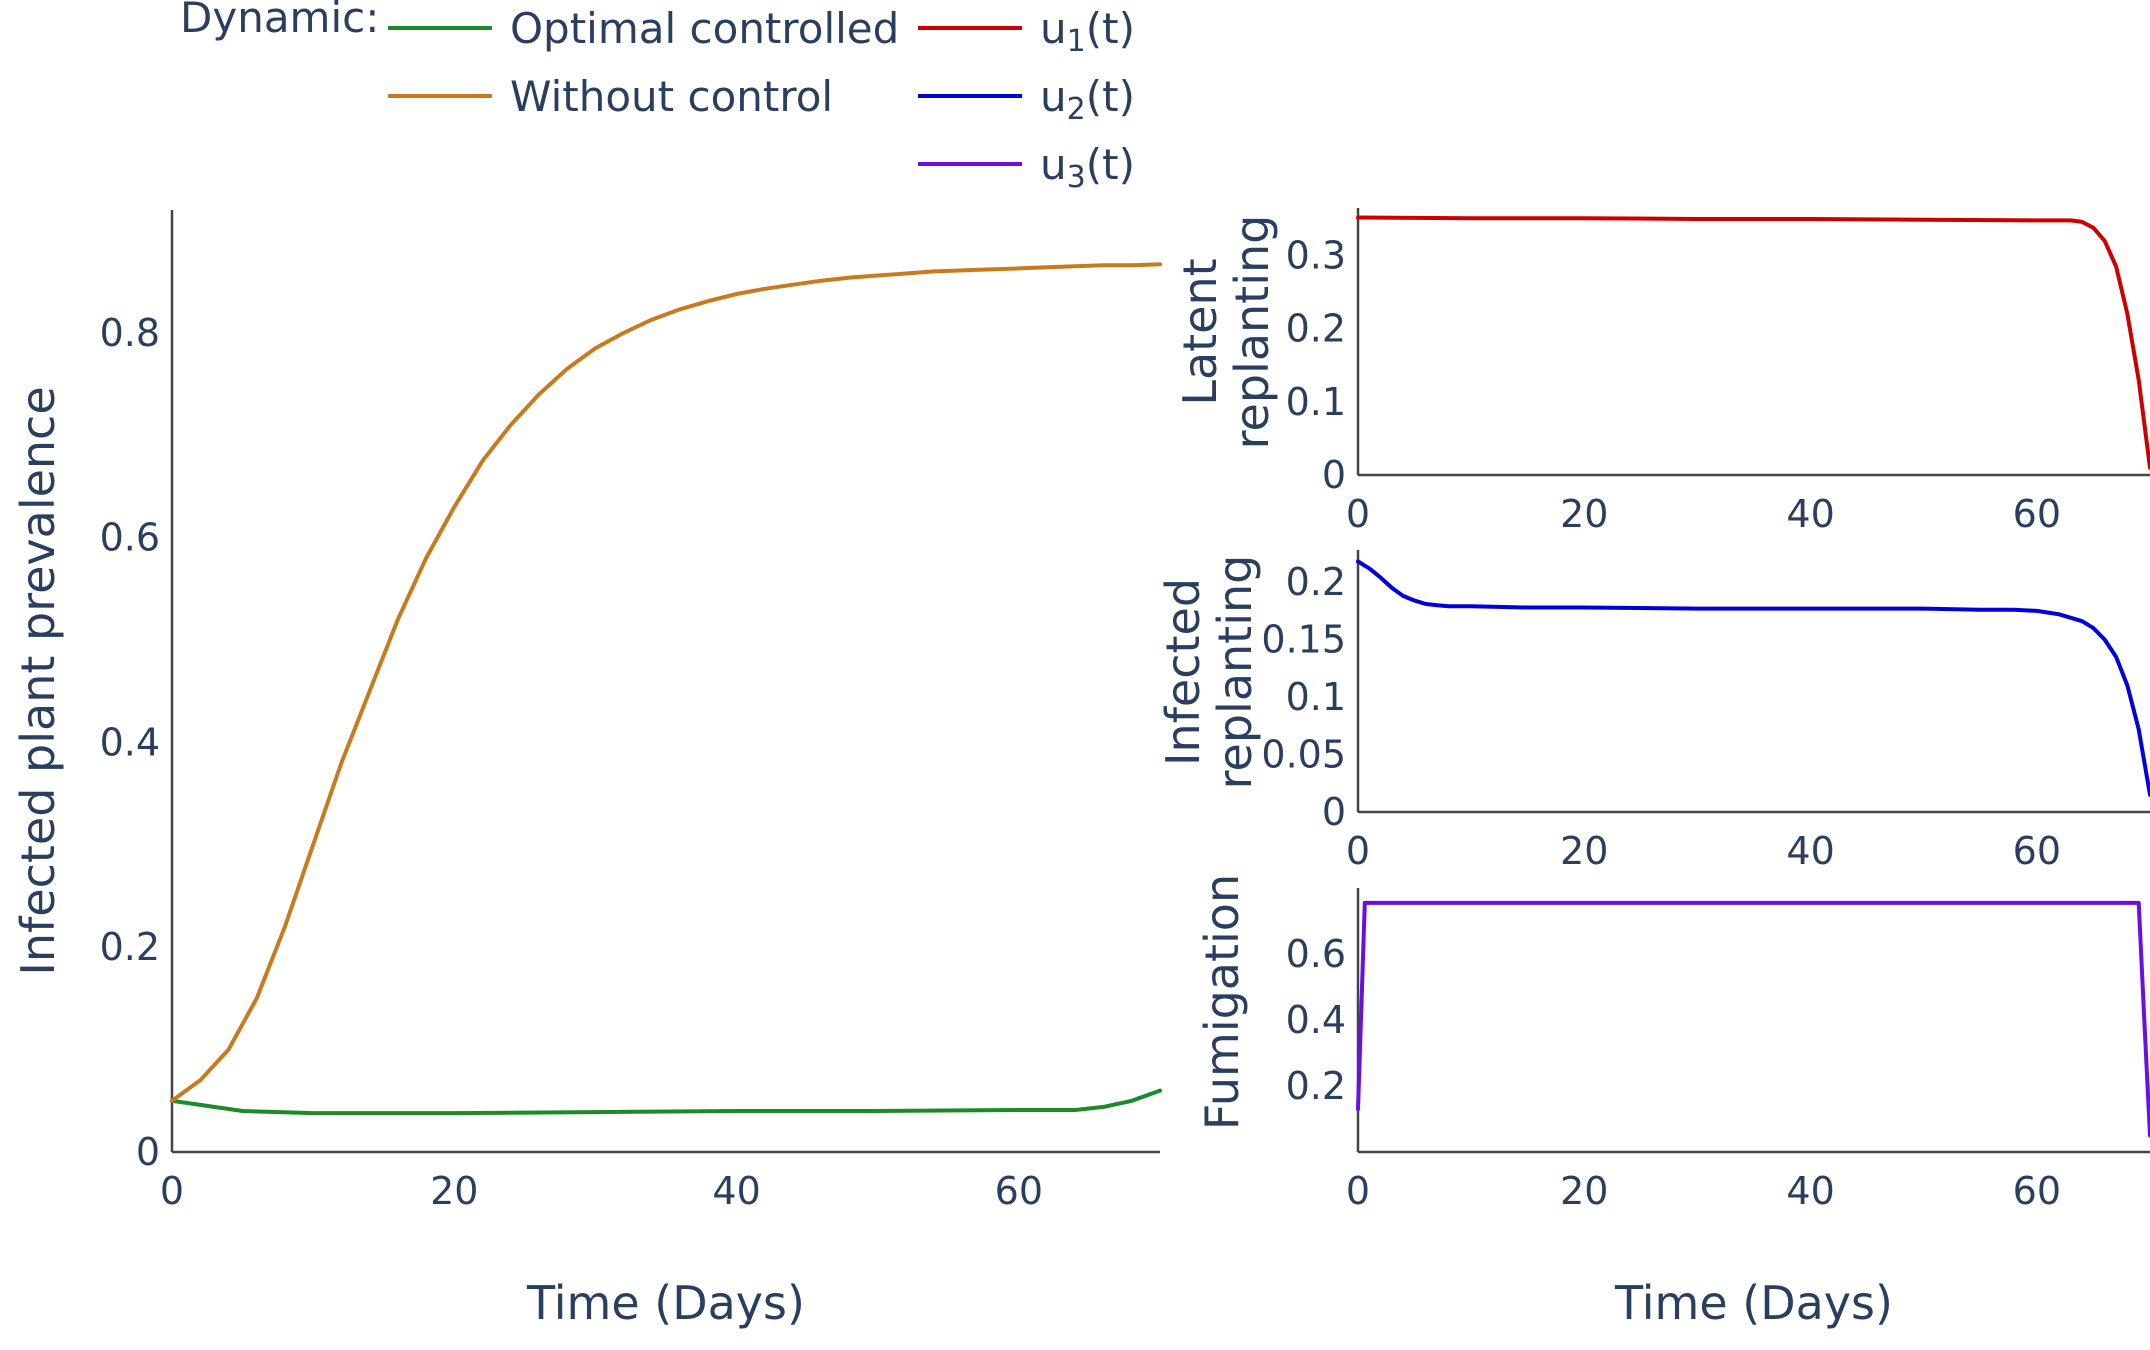  I want to click on y-axis-title: Latentreplanting, so click(1226, 332).